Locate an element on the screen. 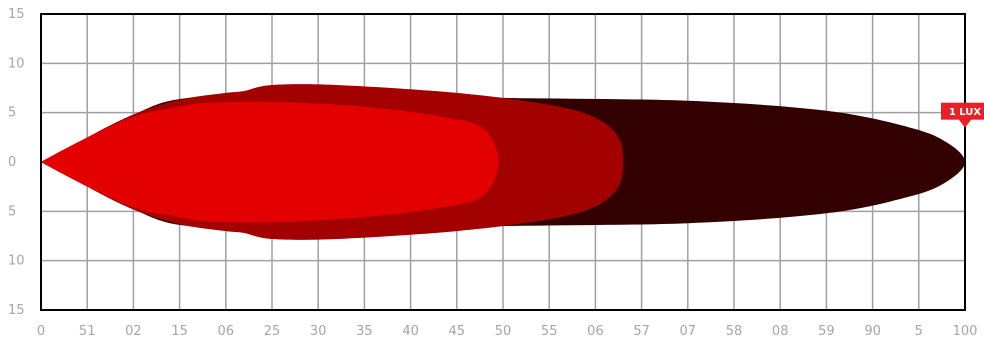 The height and width of the screenshot is (340, 984). y-tick-label: 0 is located at coordinates (12, 162).